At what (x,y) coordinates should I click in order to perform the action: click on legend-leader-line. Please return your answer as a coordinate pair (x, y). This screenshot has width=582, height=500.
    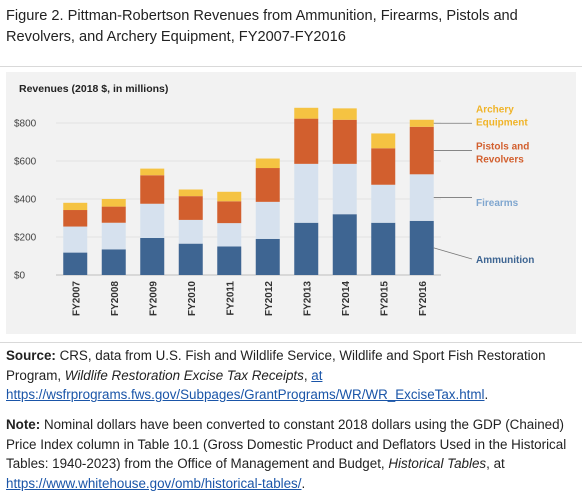
    Looking at the image, I should click on (453, 253).